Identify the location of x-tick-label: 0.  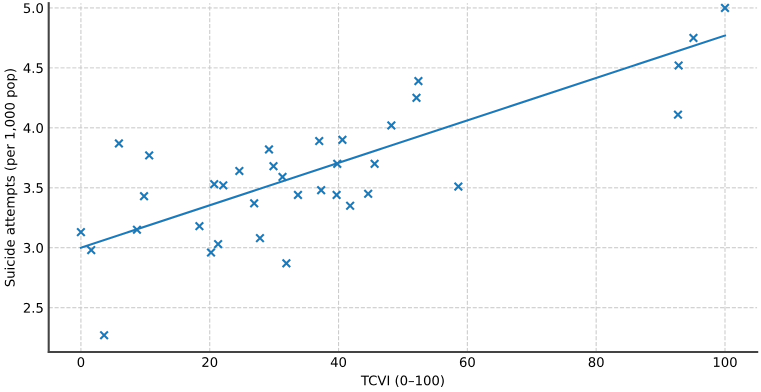
(81, 362).